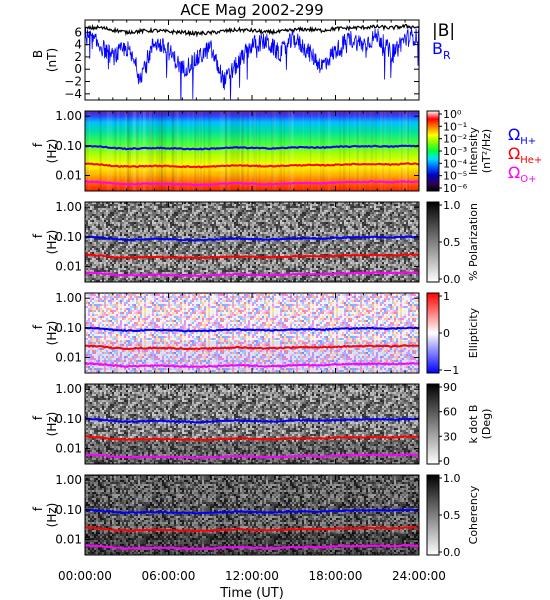 Image resolution: width=550 pixels, height=600 pixels. I want to click on legend-omega-h: ΩH+, so click(522, 136).